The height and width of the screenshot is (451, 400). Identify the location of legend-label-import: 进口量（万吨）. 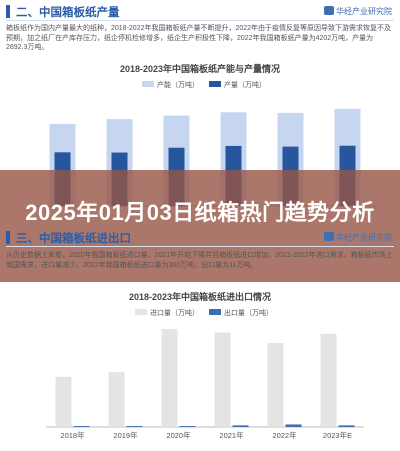
(175, 313).